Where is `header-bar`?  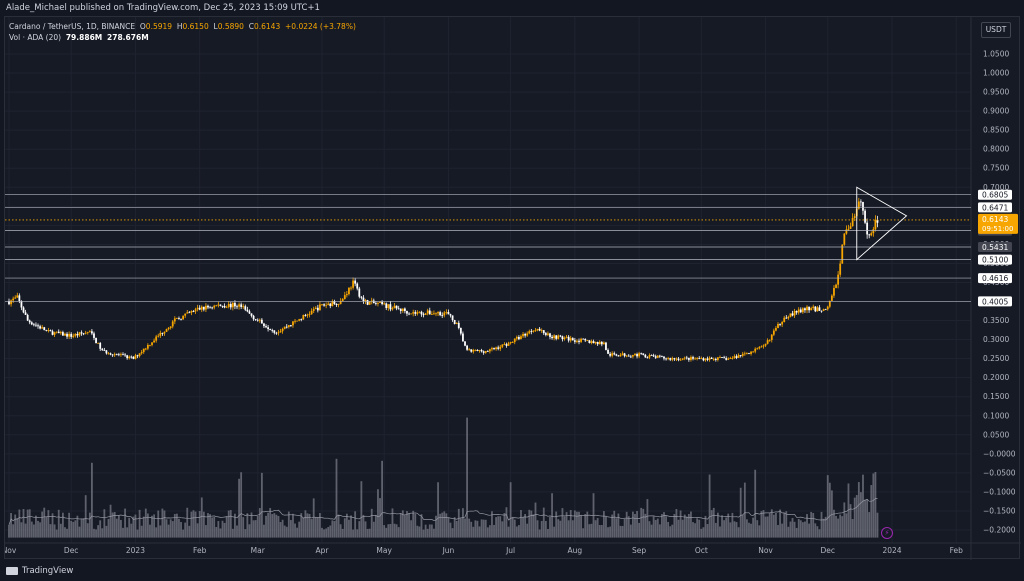
header-bar is located at coordinates (512, 8).